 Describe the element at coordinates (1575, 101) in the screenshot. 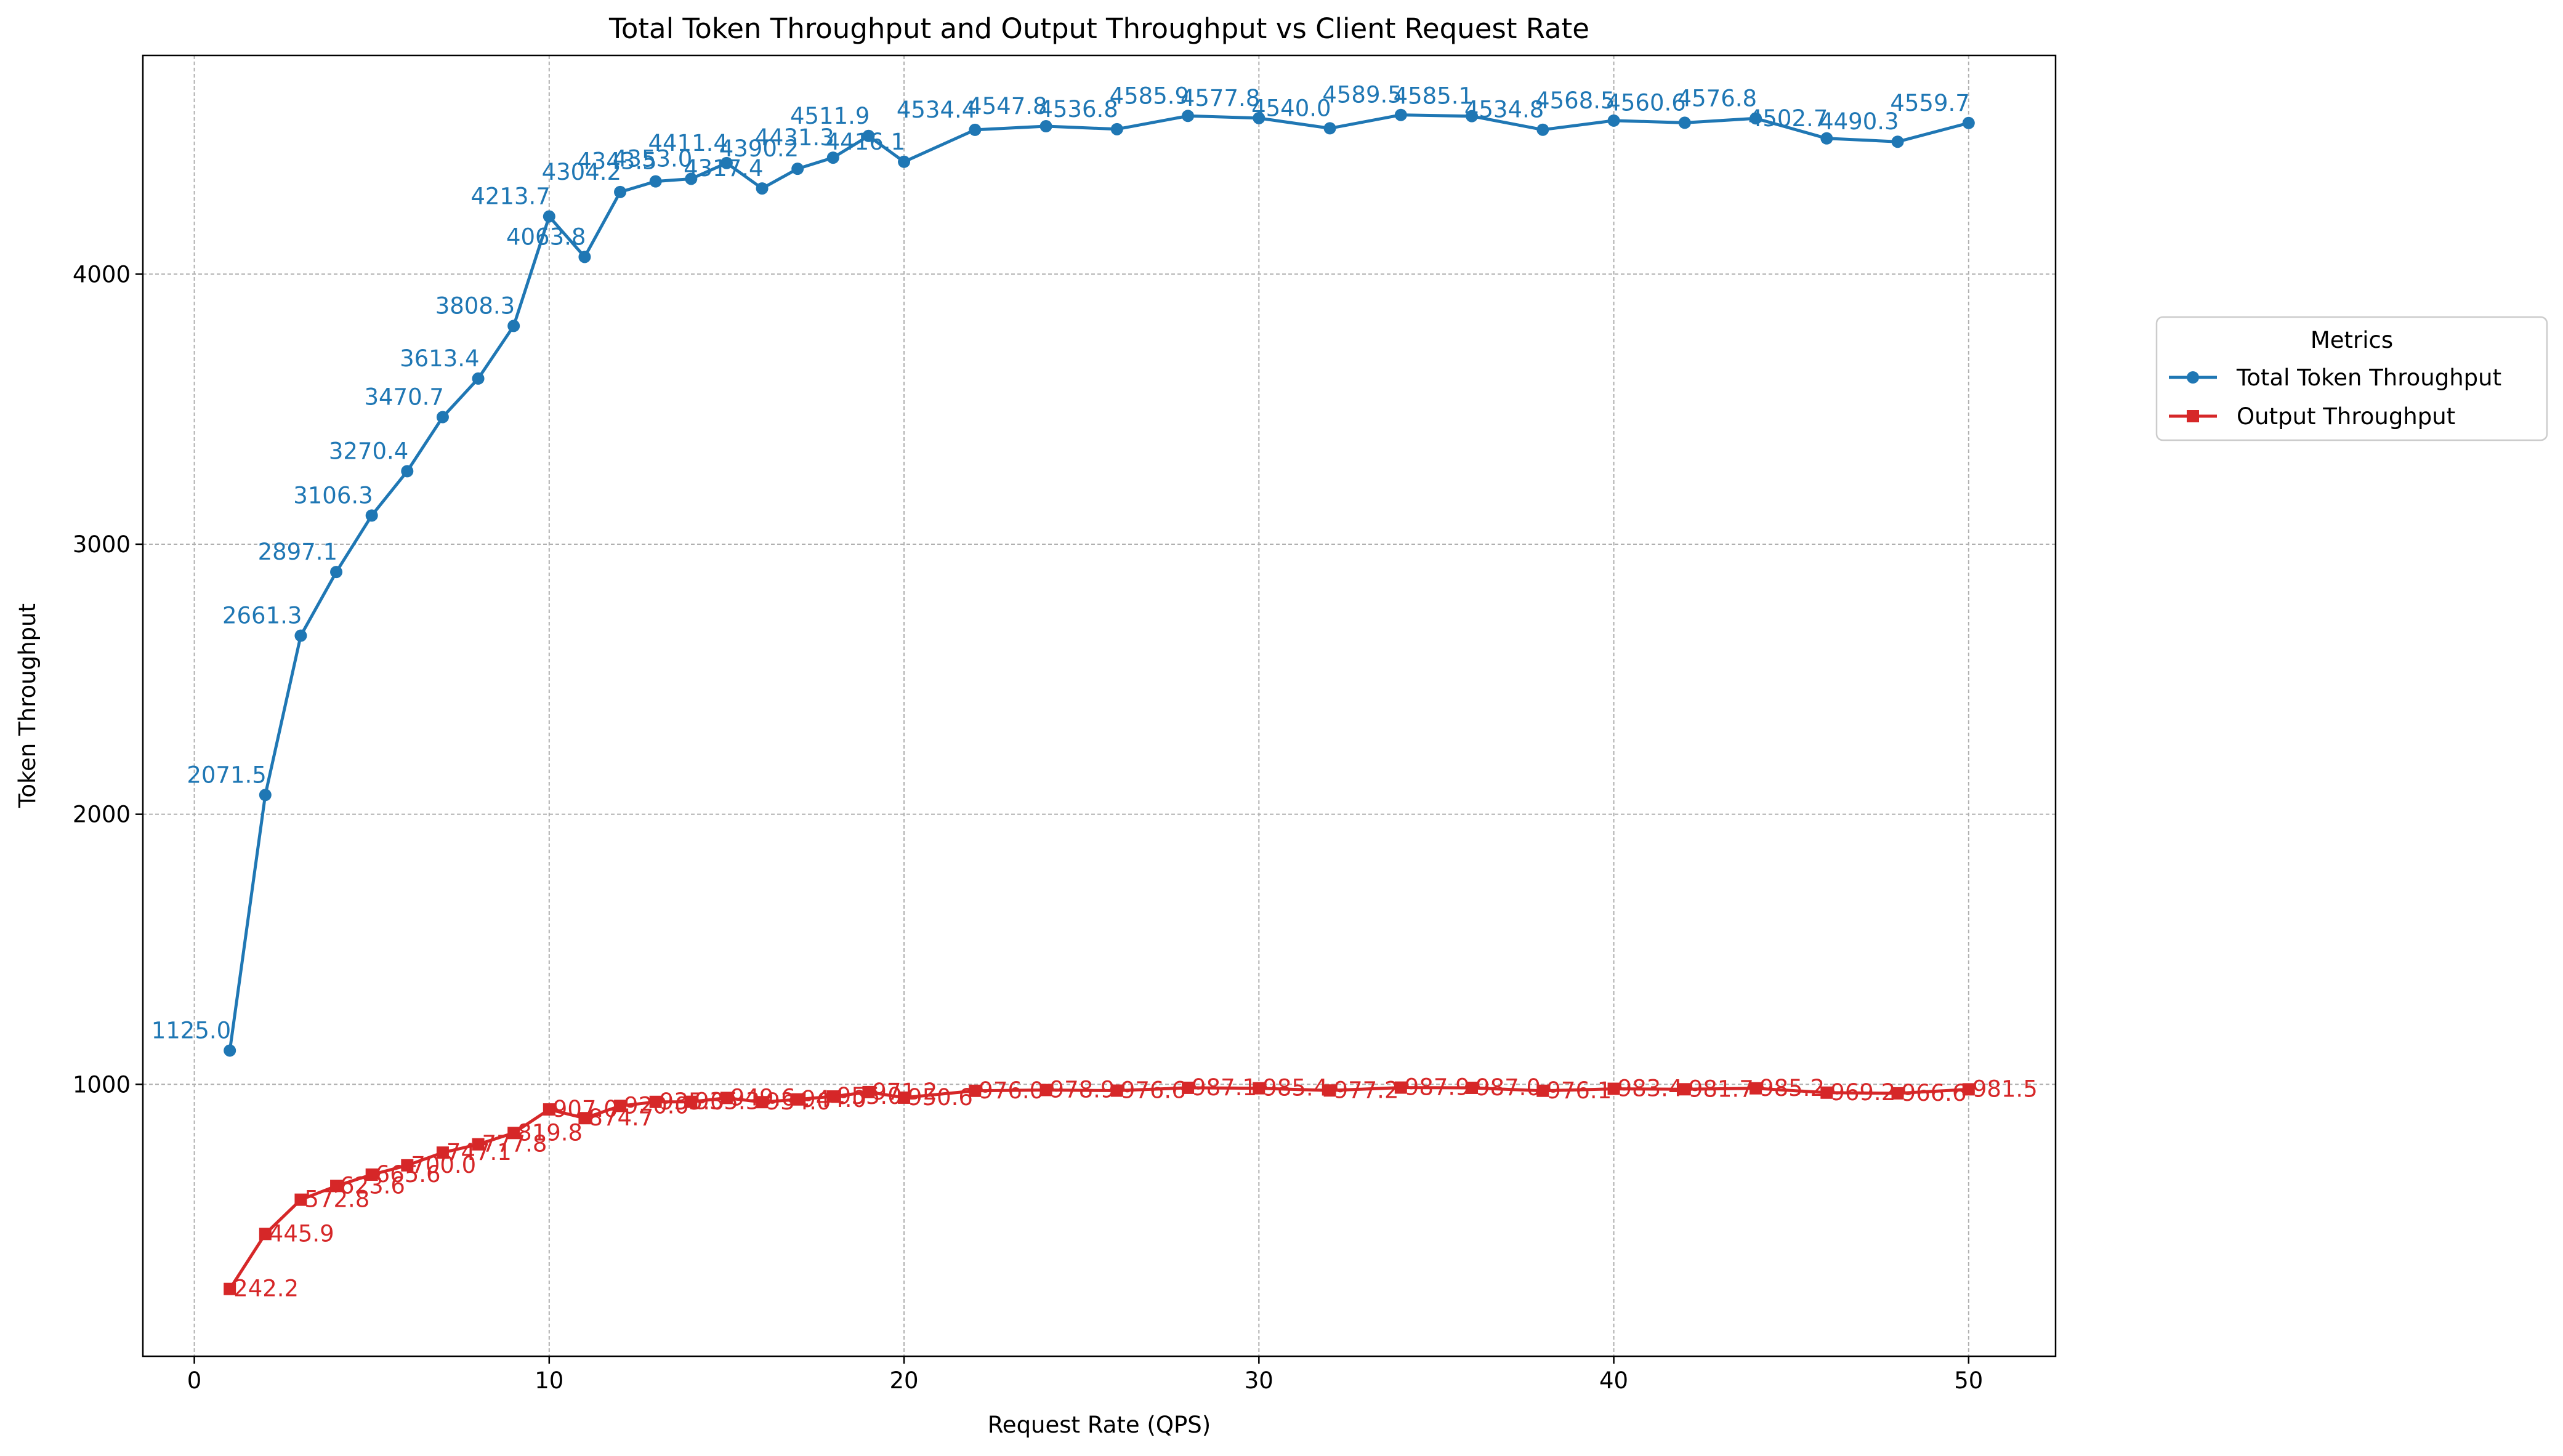

I see `data-label: 4568.5` at that location.